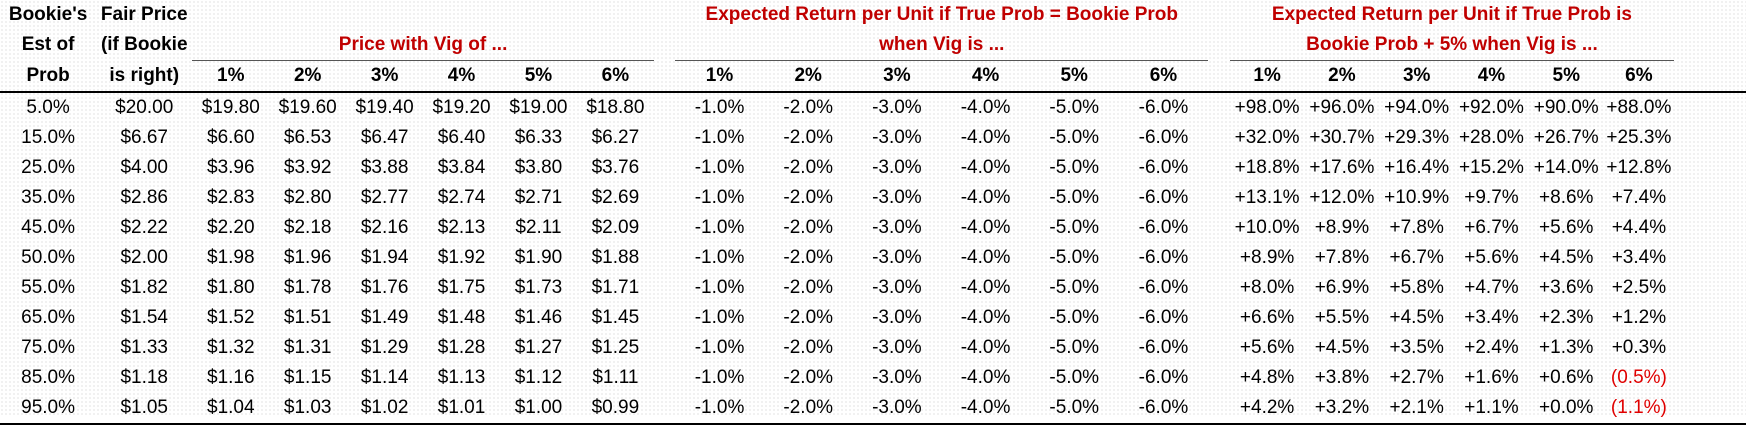  Describe the element at coordinates (461, 107) in the screenshot. I see `price-cell: $19.20` at that location.